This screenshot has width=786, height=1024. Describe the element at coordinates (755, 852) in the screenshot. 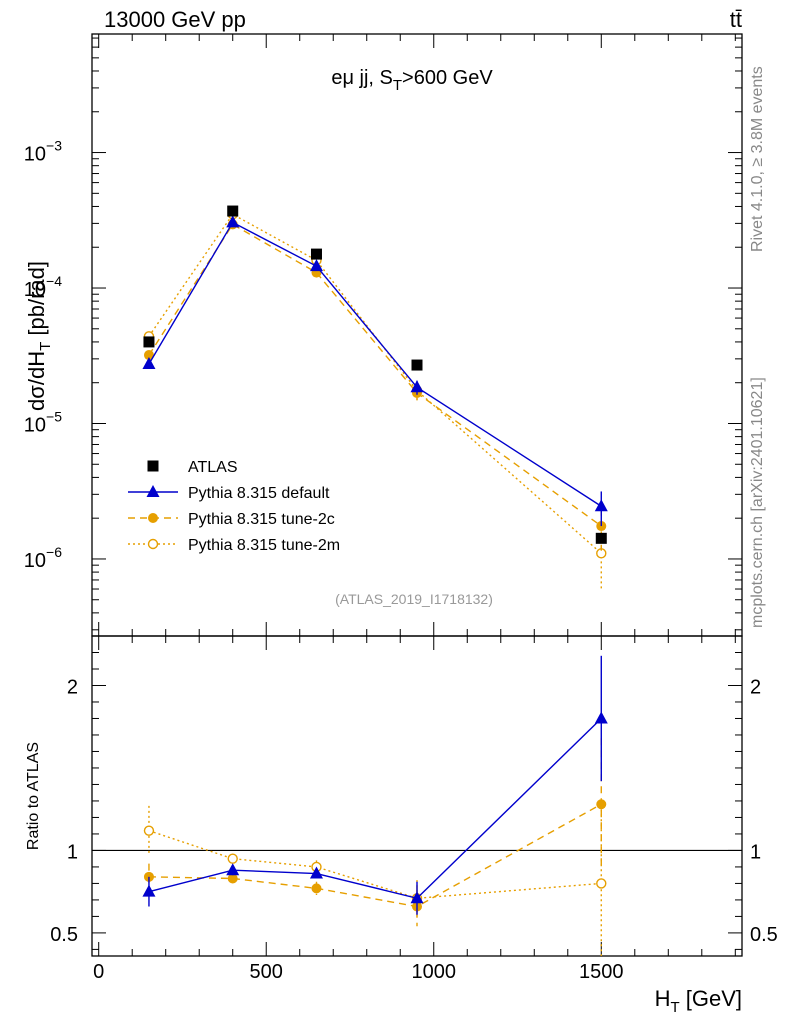

I see `ratio-tick-label-right: 1` at that location.